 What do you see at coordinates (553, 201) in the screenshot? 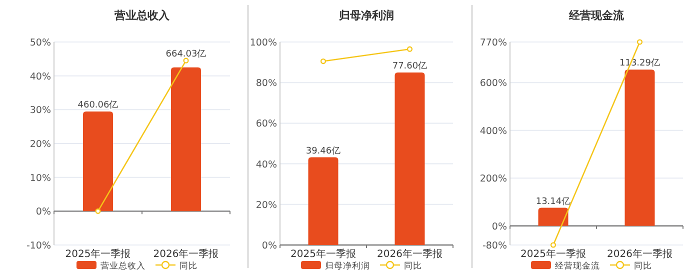
I see `data-label: 13.14亿` at bounding box center [553, 201].